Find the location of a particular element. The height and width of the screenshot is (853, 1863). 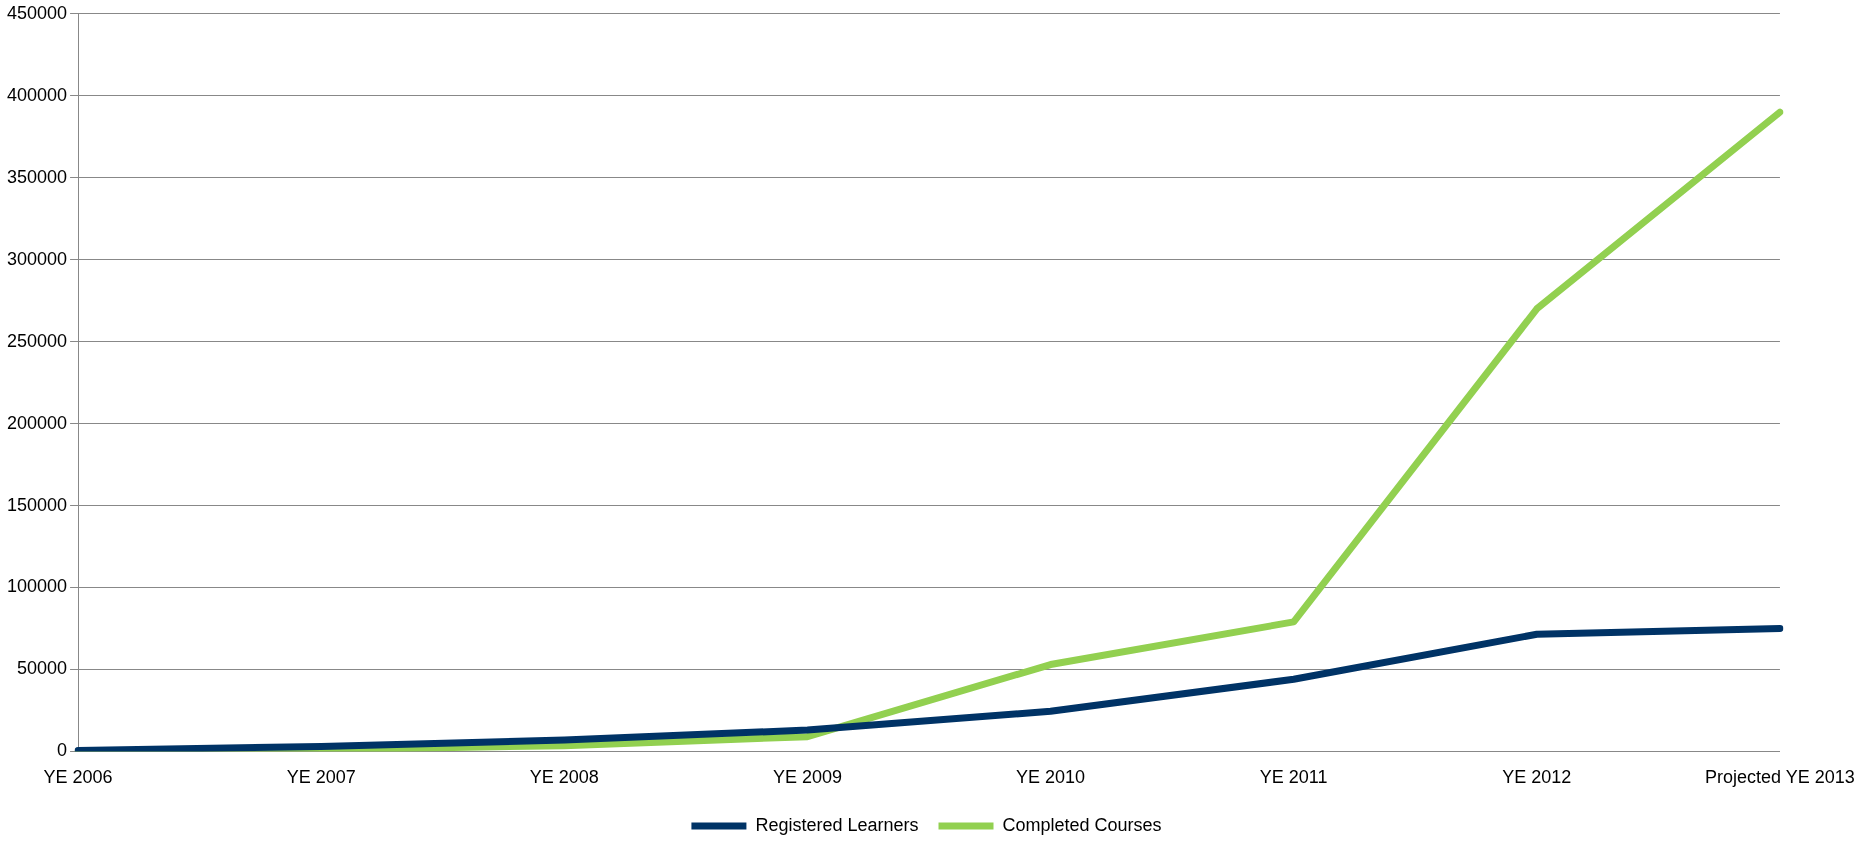

y-tick-label: 250000 is located at coordinates (37, 340).